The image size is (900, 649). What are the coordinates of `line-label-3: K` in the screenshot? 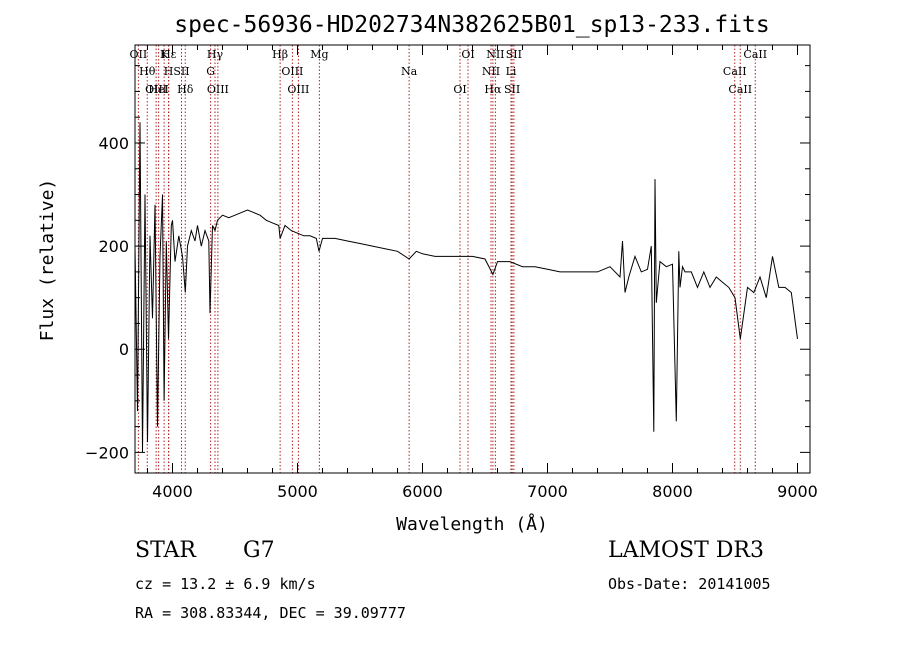 It's located at (164, 54).